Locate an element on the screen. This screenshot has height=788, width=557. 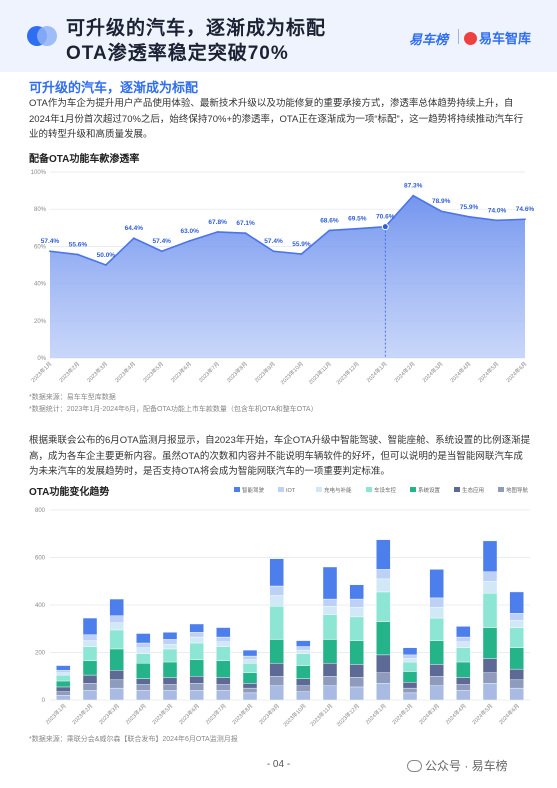
y-tick-label: 100% is located at coordinates (39, 173).